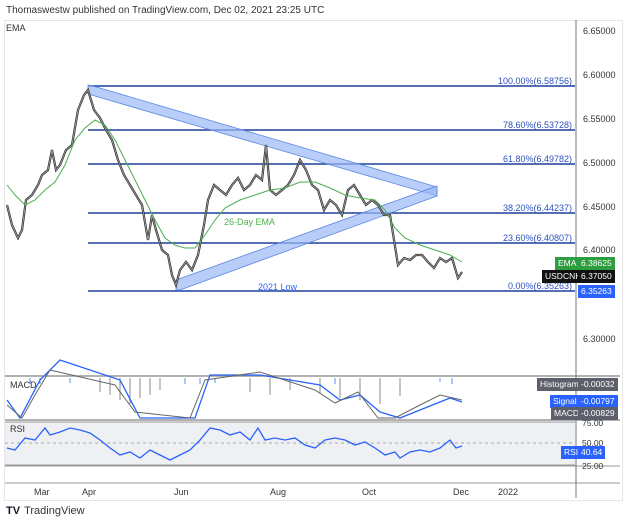 The image size is (624, 524). I want to click on fib-label-0: 0.00%(6.35263), so click(539, 286).